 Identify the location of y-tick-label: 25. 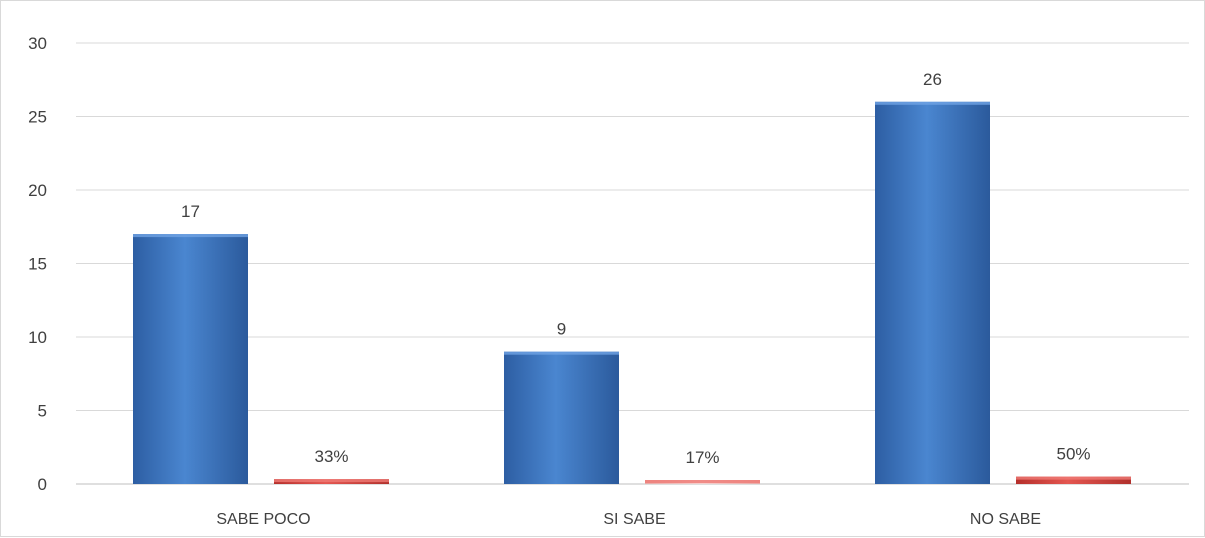
(37, 117).